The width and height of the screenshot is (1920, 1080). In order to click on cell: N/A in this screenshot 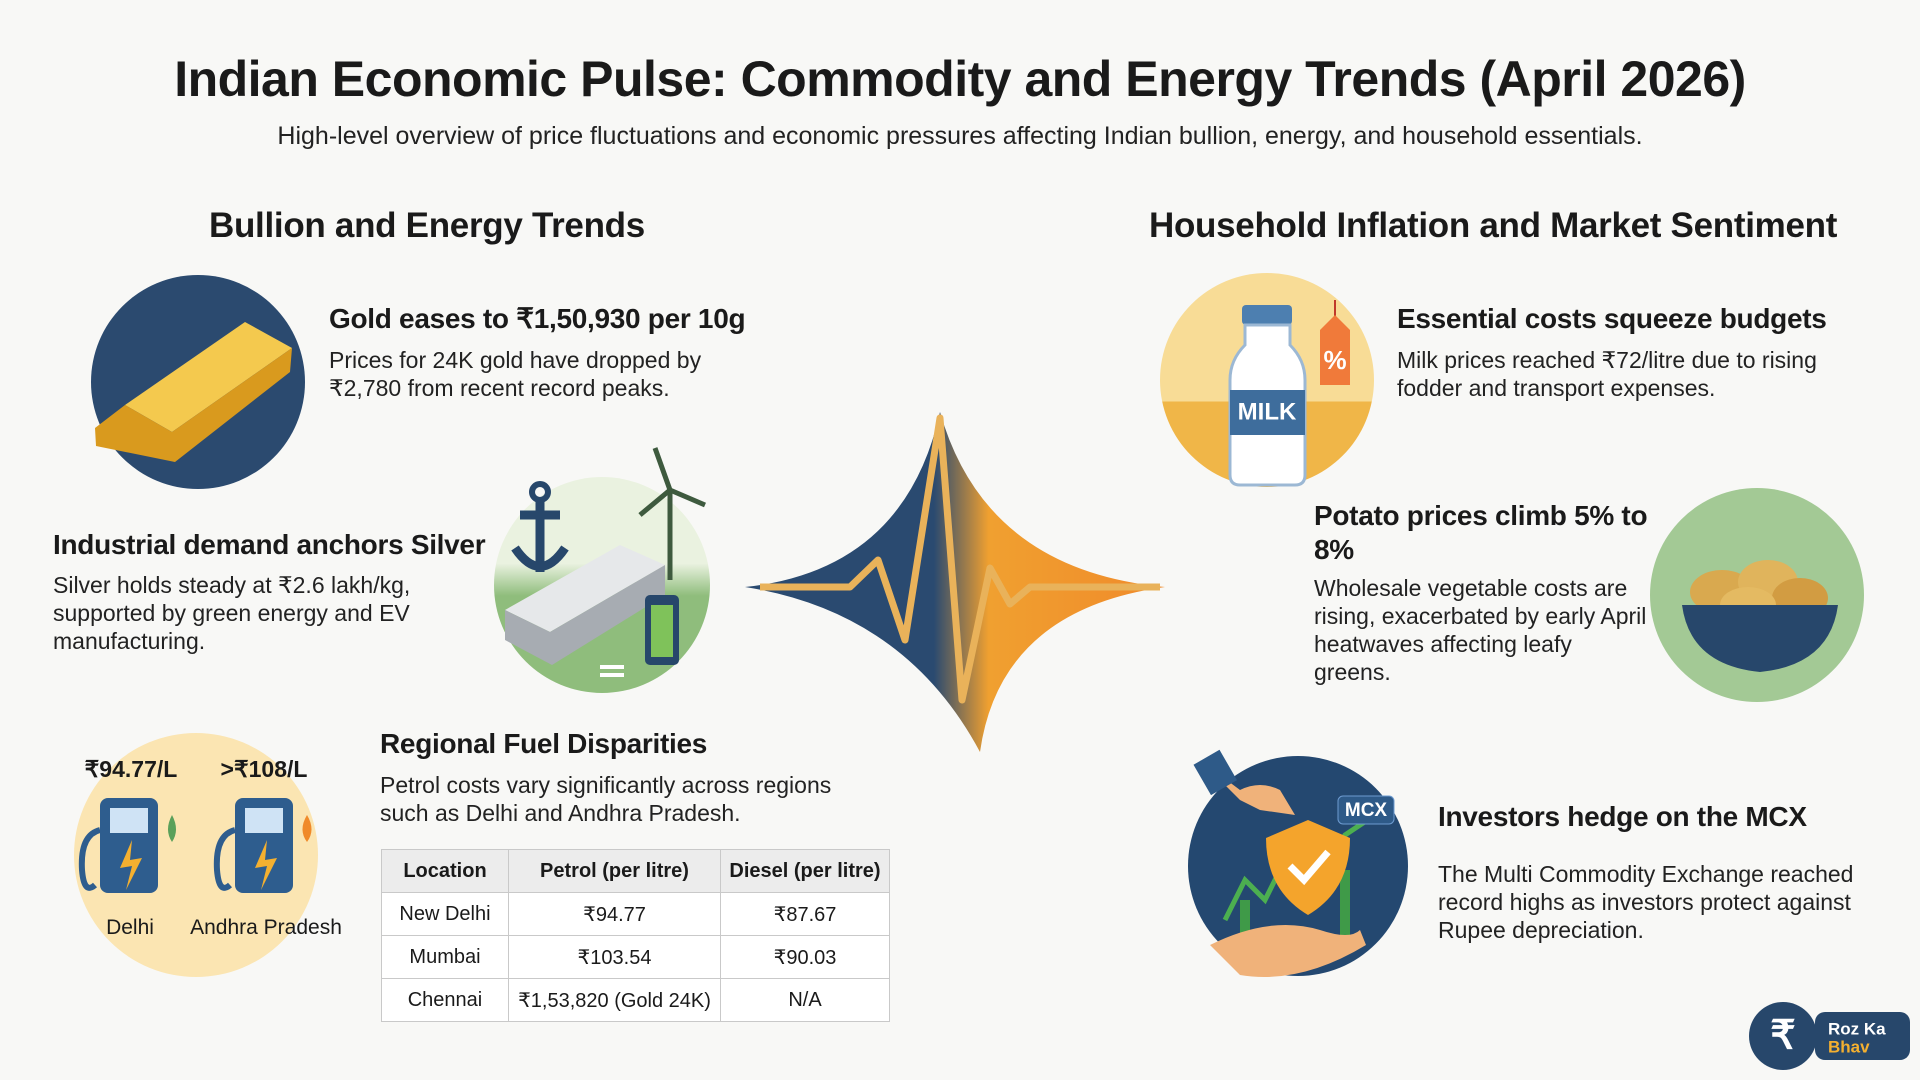, I will do `click(805, 1000)`.